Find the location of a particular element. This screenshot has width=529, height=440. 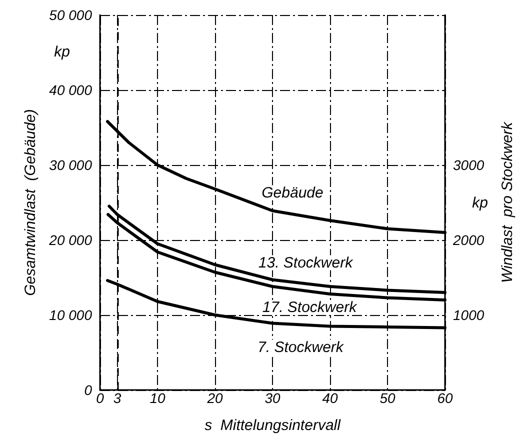

y-tick-label: 20 000 is located at coordinates (70, 240).